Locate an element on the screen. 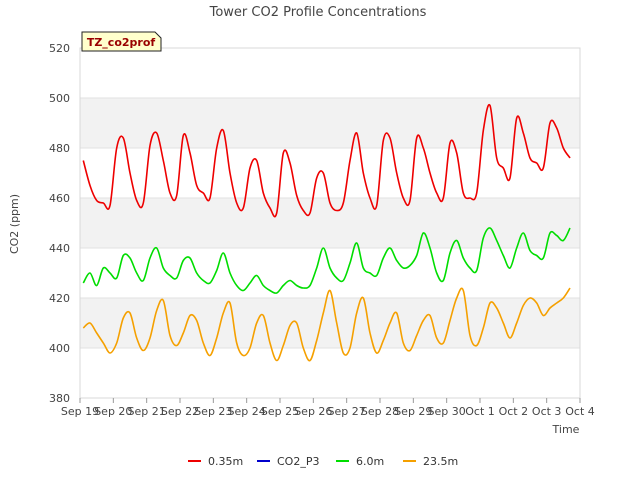  legend-label-6.0m: 6.0m is located at coordinates (370, 461).